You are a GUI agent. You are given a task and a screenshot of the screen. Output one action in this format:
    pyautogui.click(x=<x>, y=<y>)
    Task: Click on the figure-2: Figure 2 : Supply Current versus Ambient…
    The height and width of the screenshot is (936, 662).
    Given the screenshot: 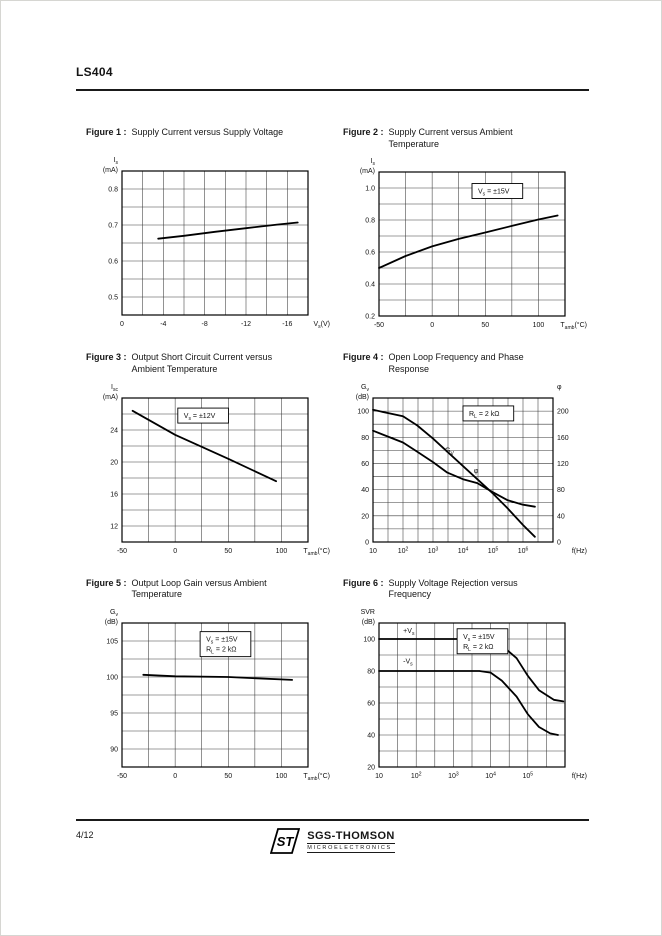 What is the action you would take?
    pyautogui.click(x=463, y=233)
    